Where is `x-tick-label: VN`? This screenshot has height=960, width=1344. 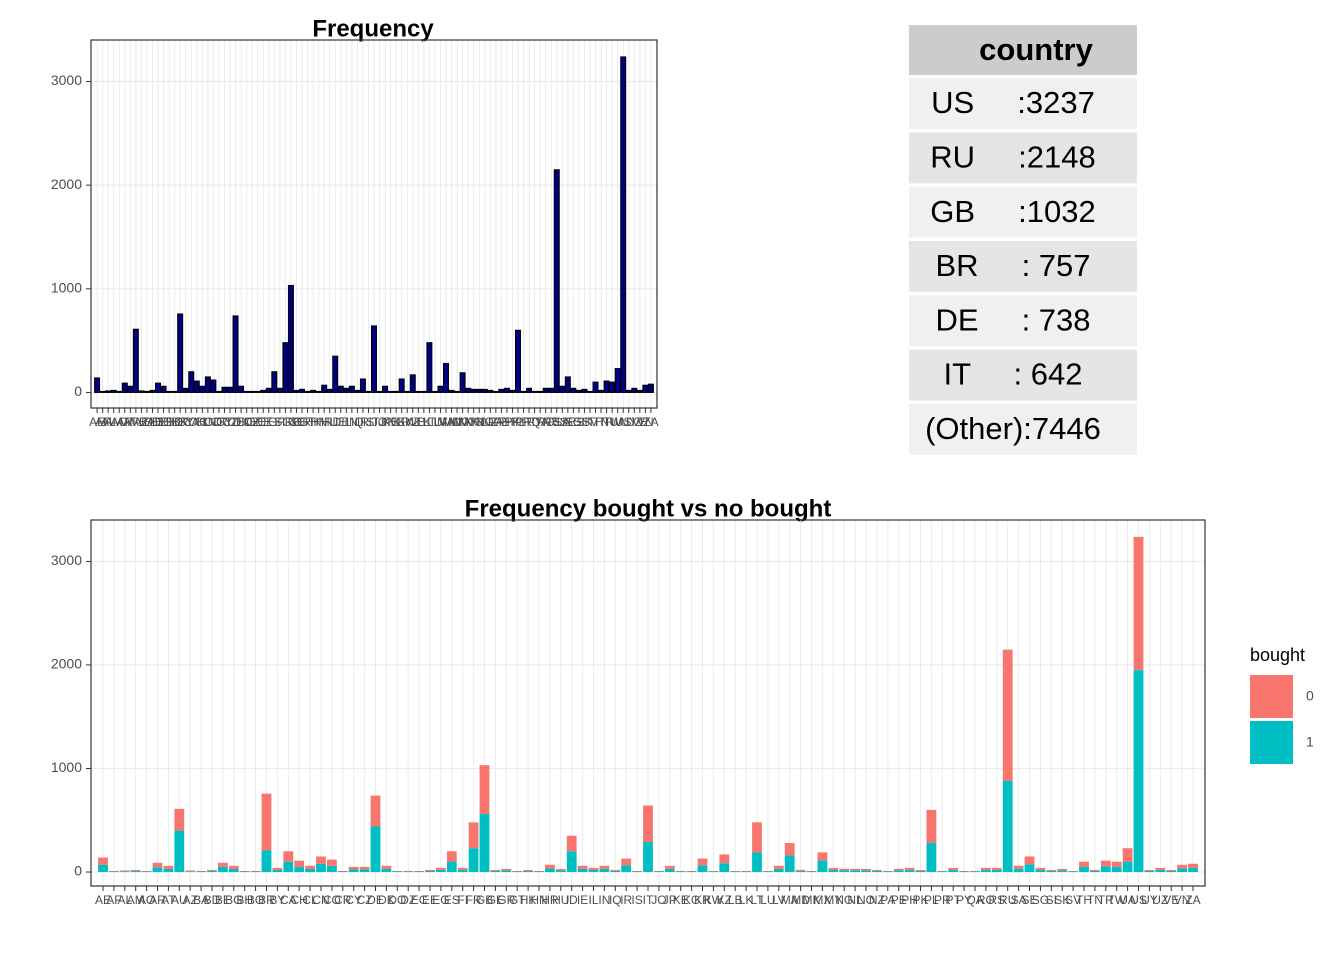
x-tick-label: VN is located at coordinates (645, 422).